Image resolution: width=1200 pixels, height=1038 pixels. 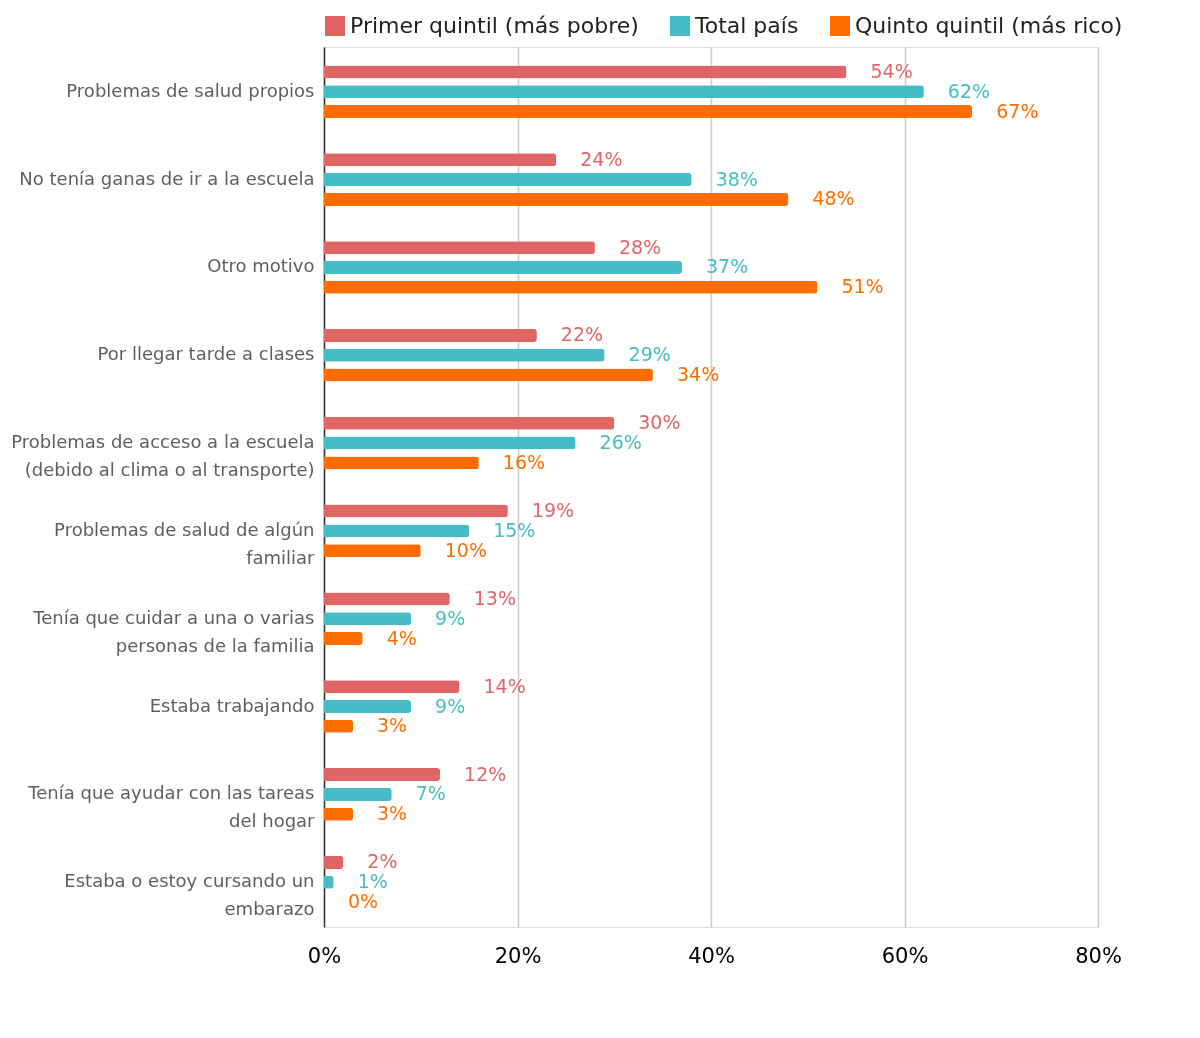 I want to click on y-tick-label: Estaba trabajando, so click(x=232, y=705).